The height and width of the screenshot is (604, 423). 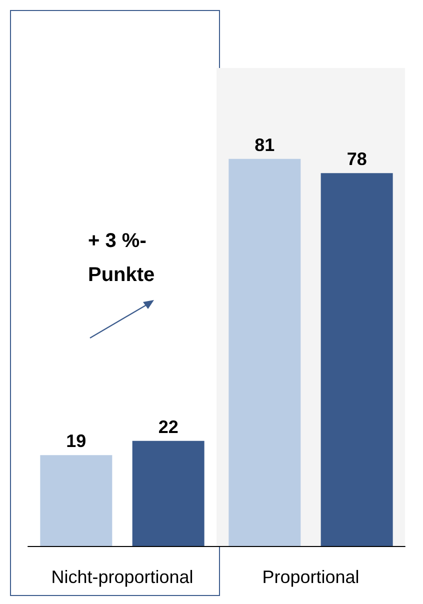 I want to click on x-tick-label: Nicht-proportional, so click(x=122, y=577).